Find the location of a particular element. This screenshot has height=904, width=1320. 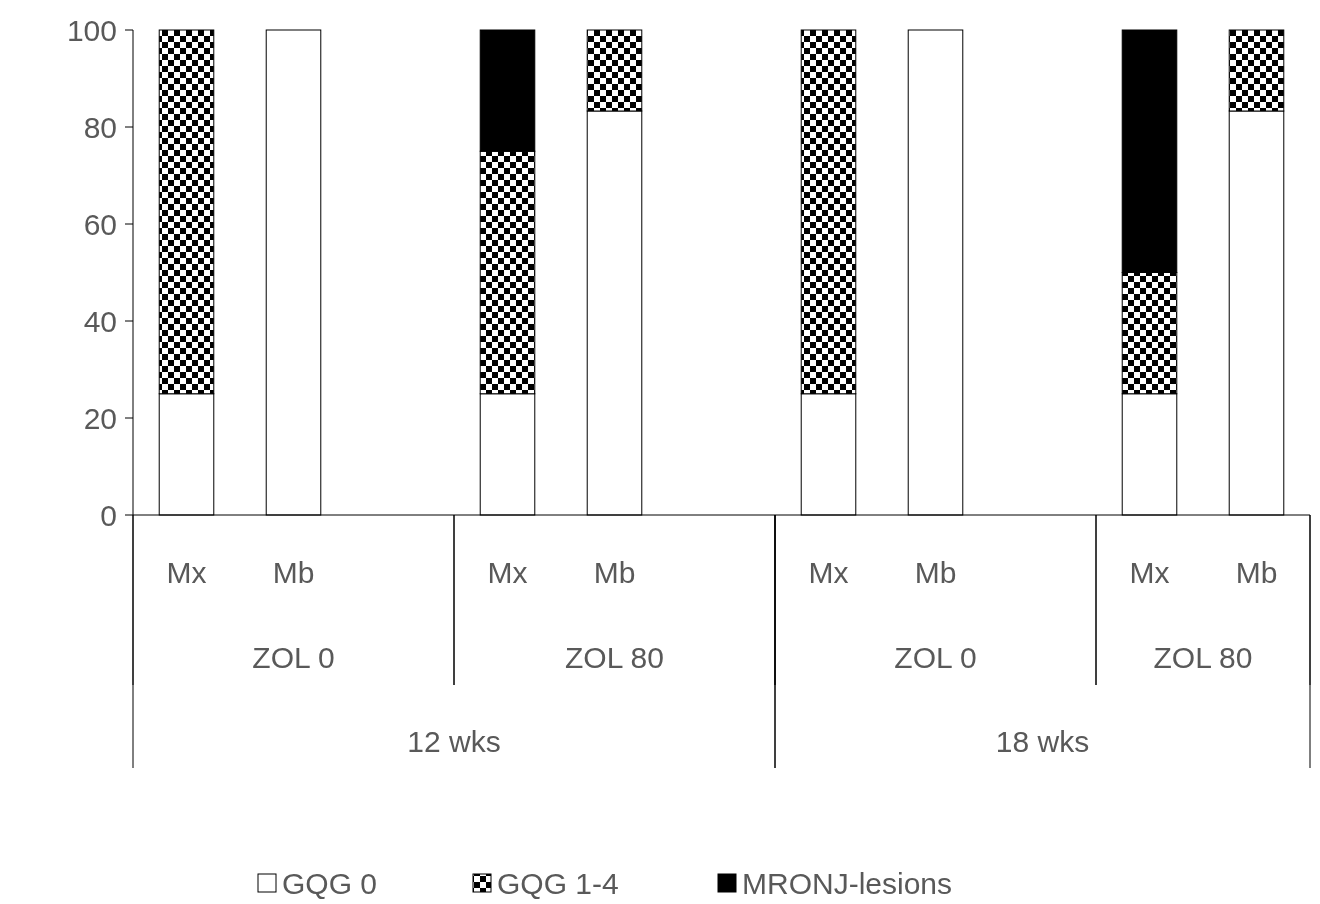

y-tick-label: 20 is located at coordinates (100, 418).